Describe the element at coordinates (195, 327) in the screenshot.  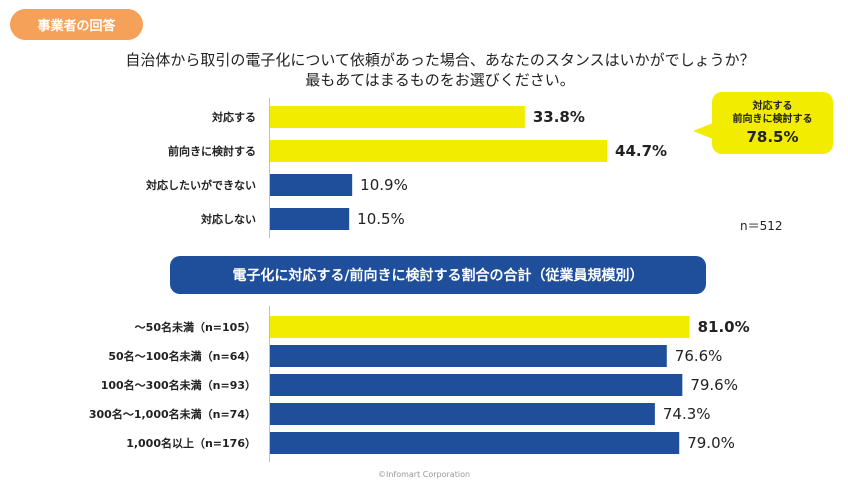
I see `chart-2-category-label-1: ～50名未満（n=105）` at that location.